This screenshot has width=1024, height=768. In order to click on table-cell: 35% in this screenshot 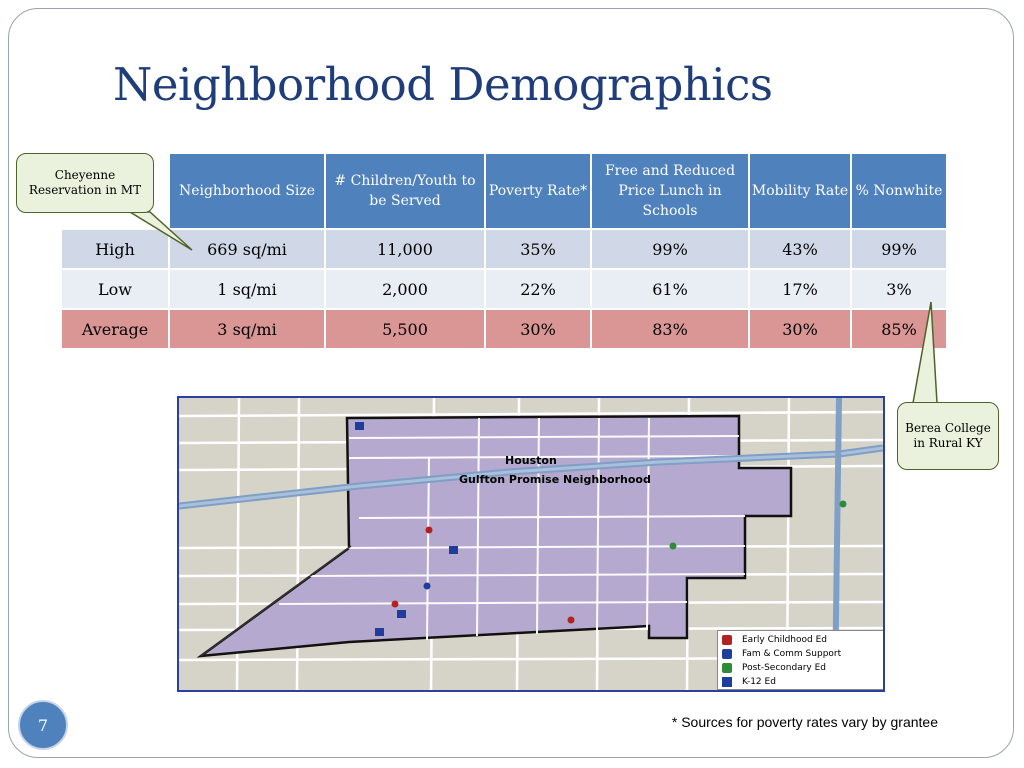, I will do `click(538, 249)`.